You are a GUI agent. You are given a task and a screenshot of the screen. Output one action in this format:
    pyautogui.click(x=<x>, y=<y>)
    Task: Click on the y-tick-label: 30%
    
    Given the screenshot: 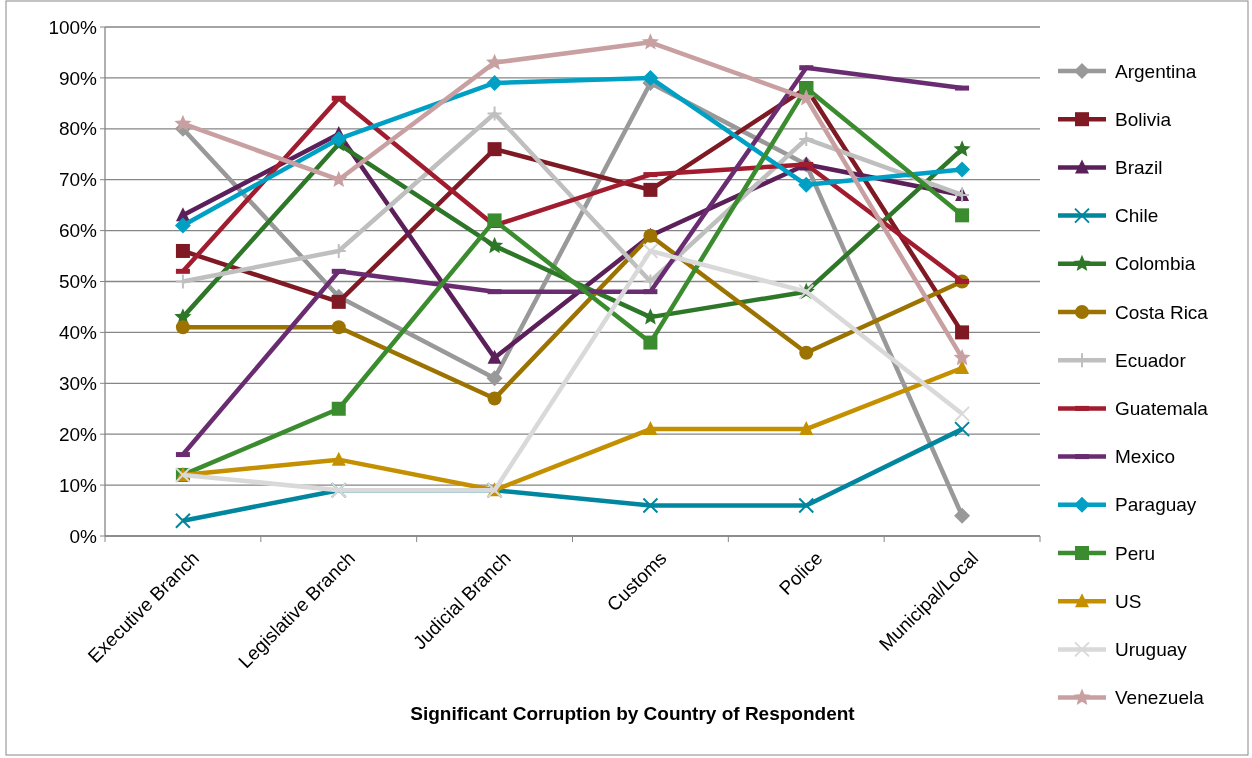 What is the action you would take?
    pyautogui.click(x=78, y=383)
    